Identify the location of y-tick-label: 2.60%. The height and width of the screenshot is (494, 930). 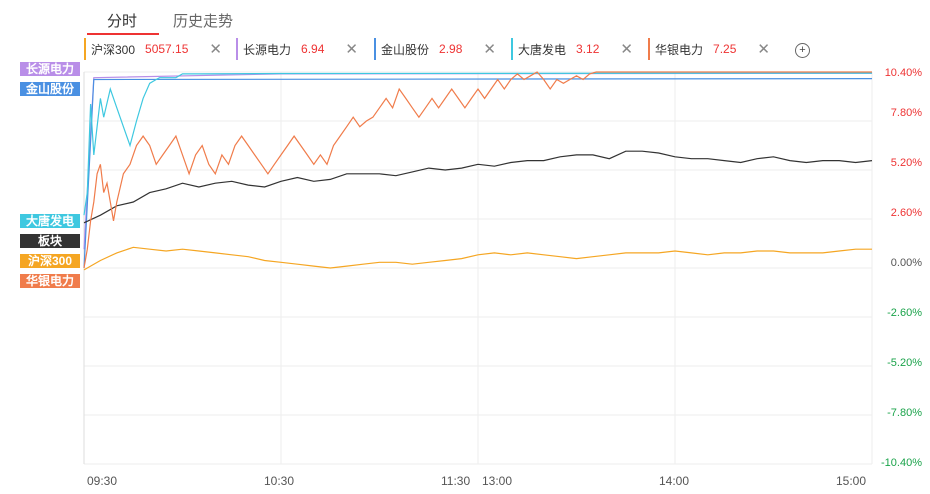
(906, 213).